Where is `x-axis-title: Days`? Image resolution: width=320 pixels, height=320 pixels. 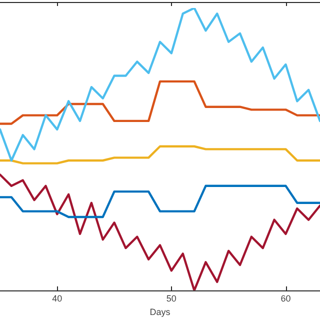 x-axis-title: Days is located at coordinates (160, 312).